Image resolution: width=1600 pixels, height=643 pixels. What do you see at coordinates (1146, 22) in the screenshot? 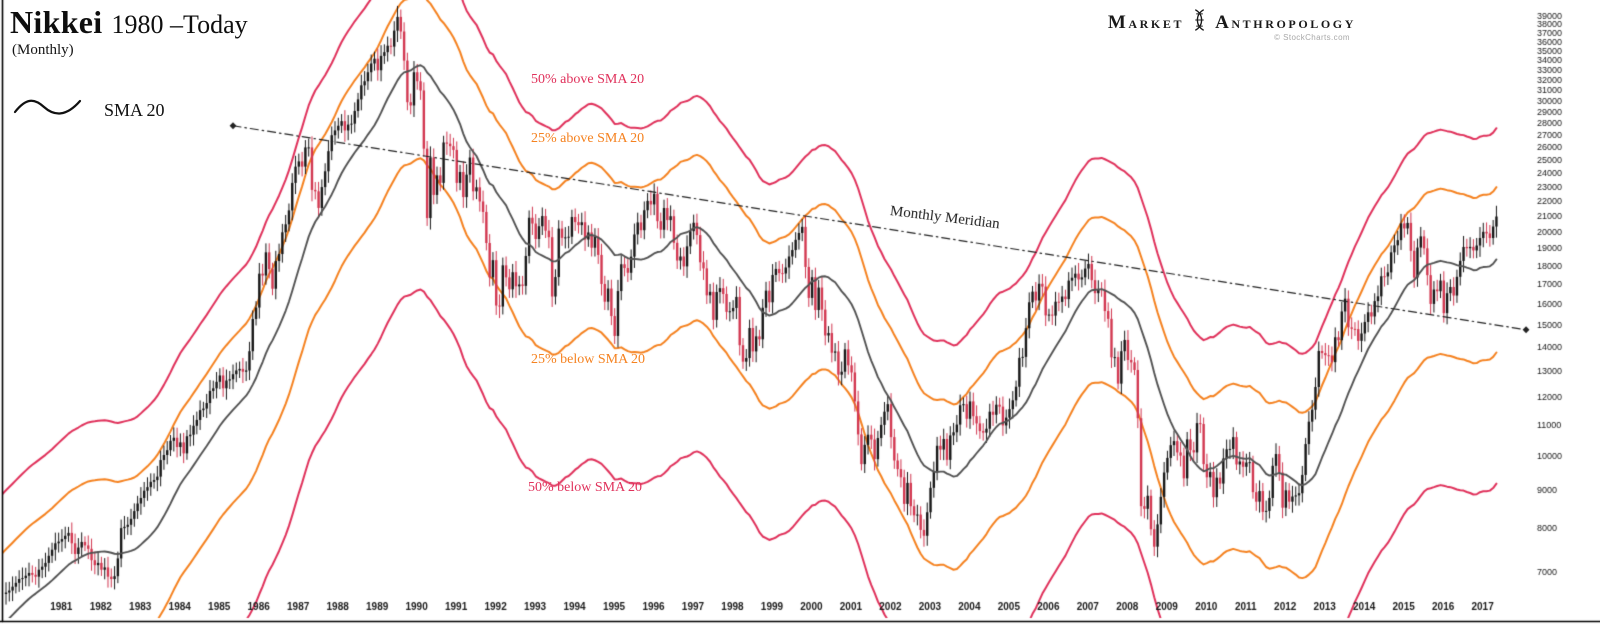
I see `brand-word-market: Market` at bounding box center [1146, 22].